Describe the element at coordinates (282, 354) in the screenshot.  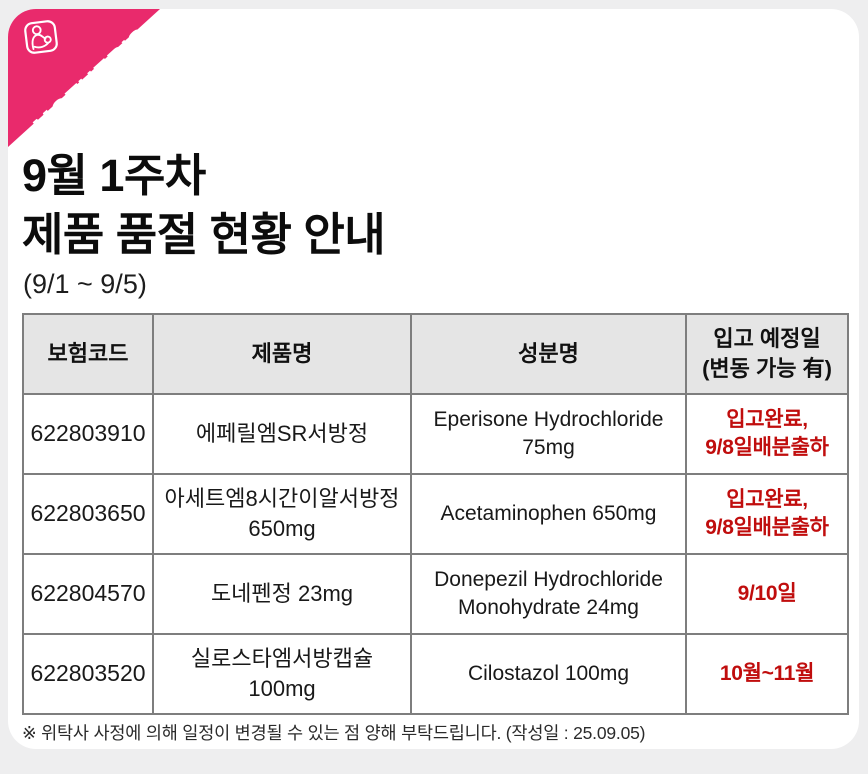
I see `col-header-product-name: 제품명` at that location.